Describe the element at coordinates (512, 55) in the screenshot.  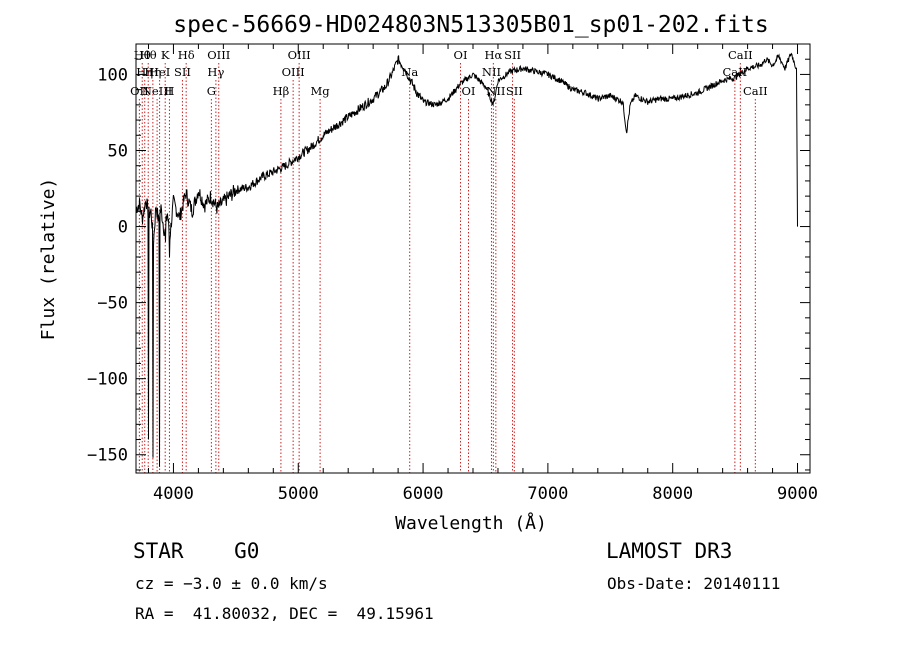
I see `line-label-24: SII` at that location.